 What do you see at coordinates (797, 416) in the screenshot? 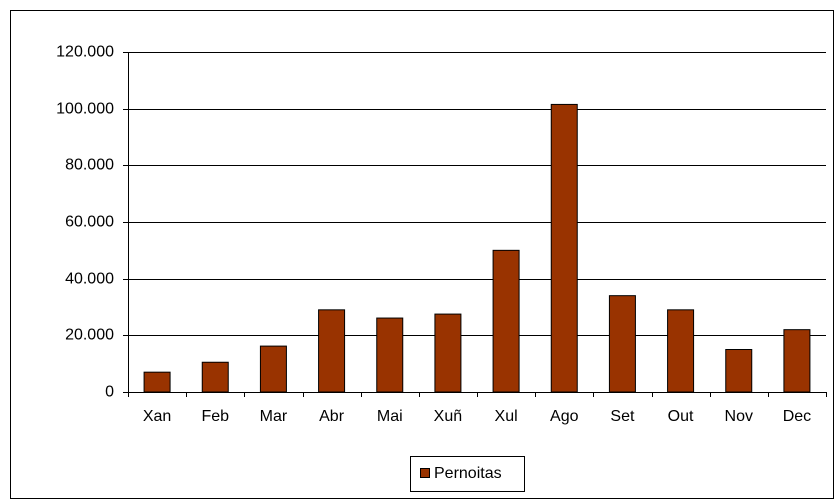
I see `x-tick-label: Dec` at bounding box center [797, 416].